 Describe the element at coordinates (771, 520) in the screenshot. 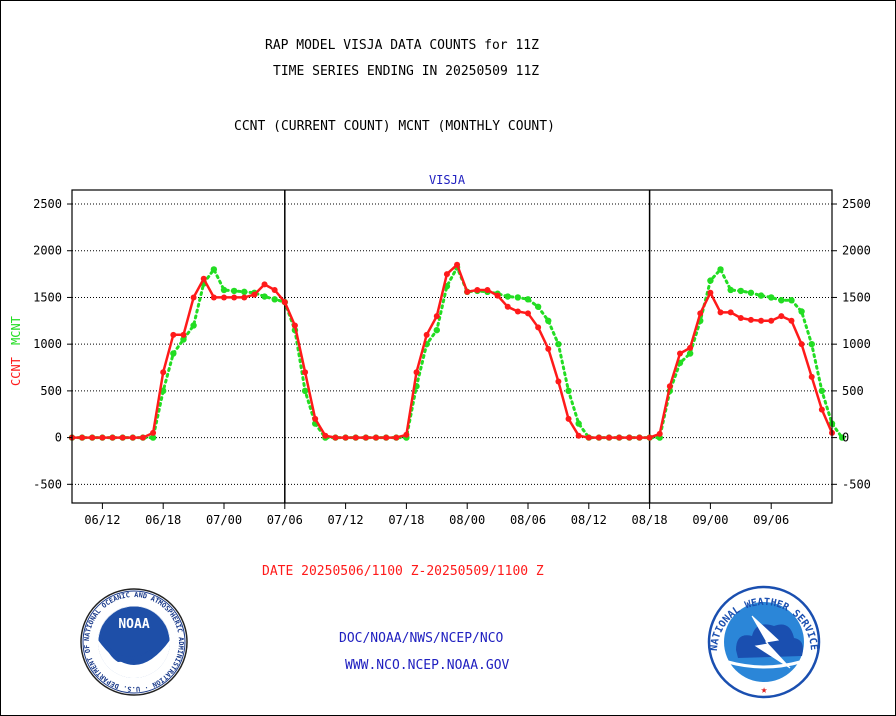

I see `x-tick-label: 09/06` at that location.